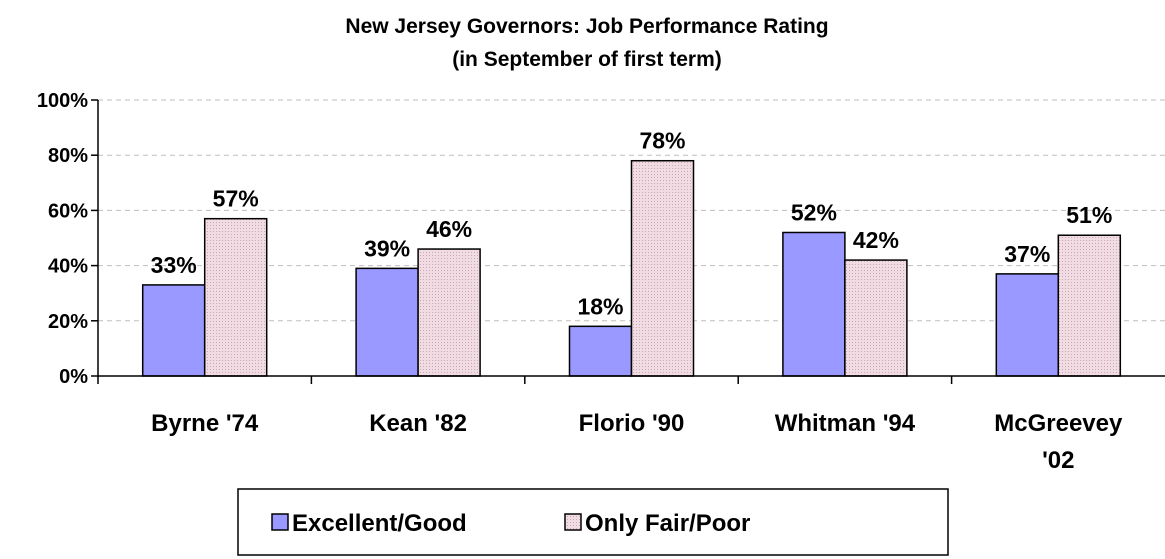 This screenshot has height=559, width=1165. I want to click on data-label: 78%, so click(662, 141).